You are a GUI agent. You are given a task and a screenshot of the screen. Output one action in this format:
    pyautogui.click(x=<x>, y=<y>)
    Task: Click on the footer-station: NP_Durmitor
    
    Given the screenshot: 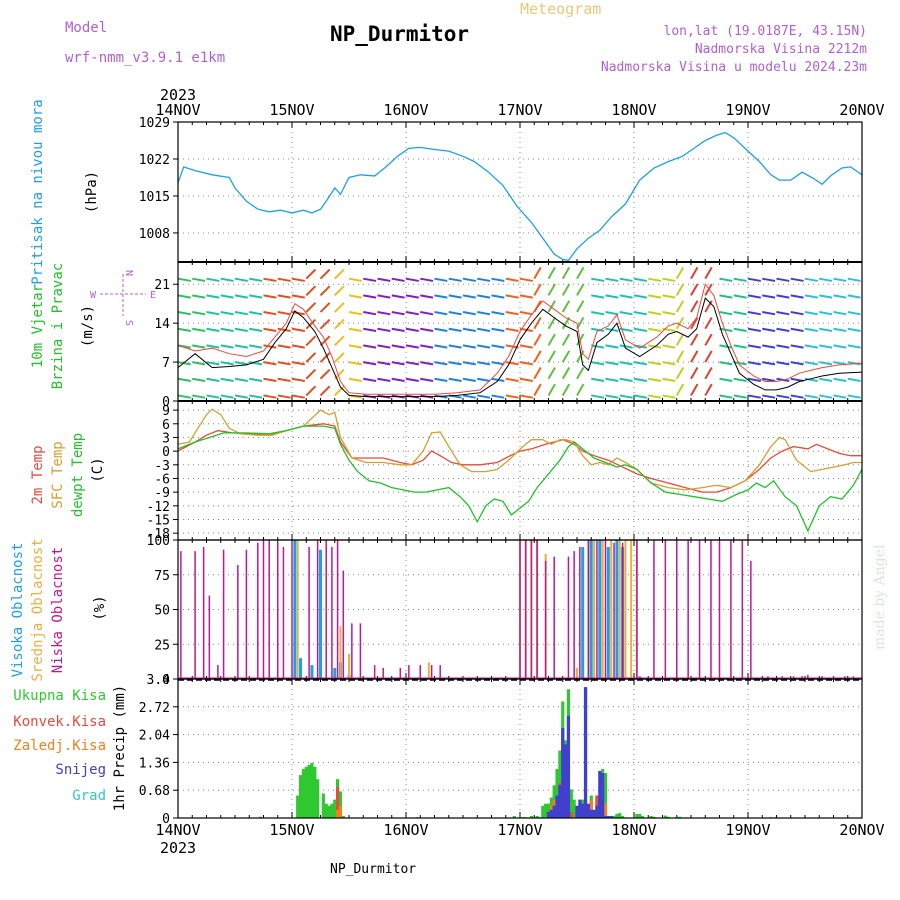 What is the action you would take?
    pyautogui.click(x=373, y=869)
    